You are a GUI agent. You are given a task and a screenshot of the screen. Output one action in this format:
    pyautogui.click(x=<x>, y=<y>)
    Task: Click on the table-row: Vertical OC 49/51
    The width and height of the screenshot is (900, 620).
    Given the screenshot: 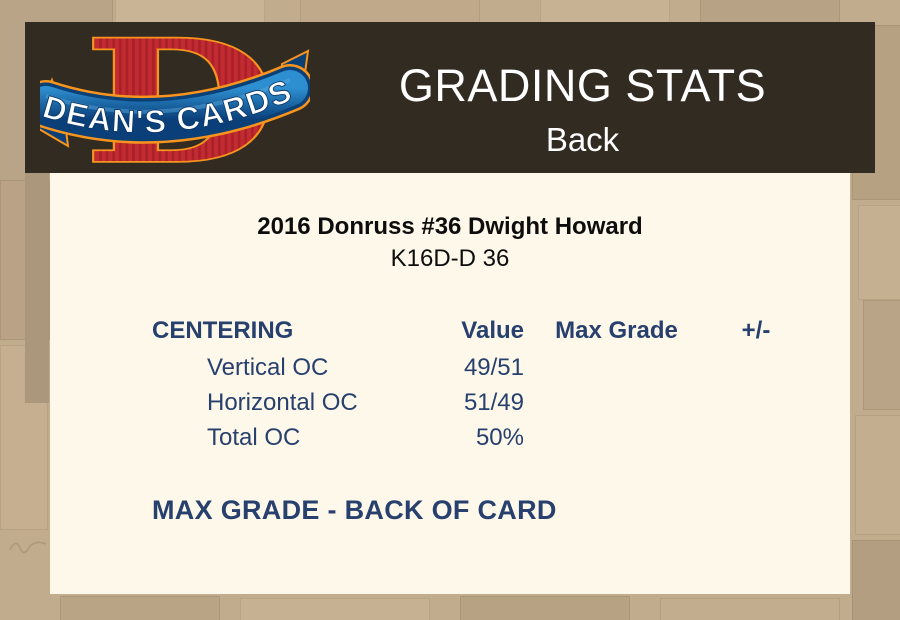 What is the action you would take?
    pyautogui.click(x=490, y=367)
    